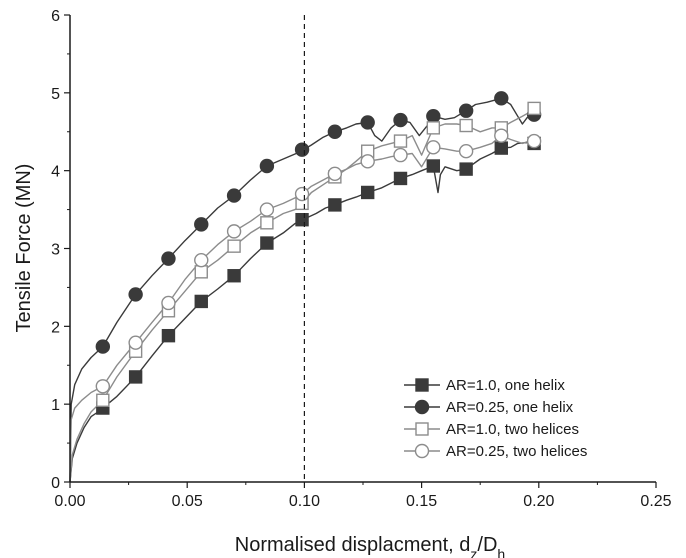  Describe the element at coordinates (655, 501) in the screenshot. I see `x-tick-label: 0.25` at that location.